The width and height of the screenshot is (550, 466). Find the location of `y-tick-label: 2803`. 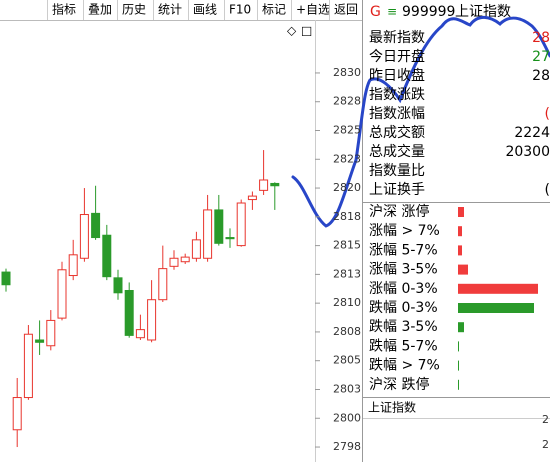

y-tick-label: 2803 is located at coordinates (347, 388).